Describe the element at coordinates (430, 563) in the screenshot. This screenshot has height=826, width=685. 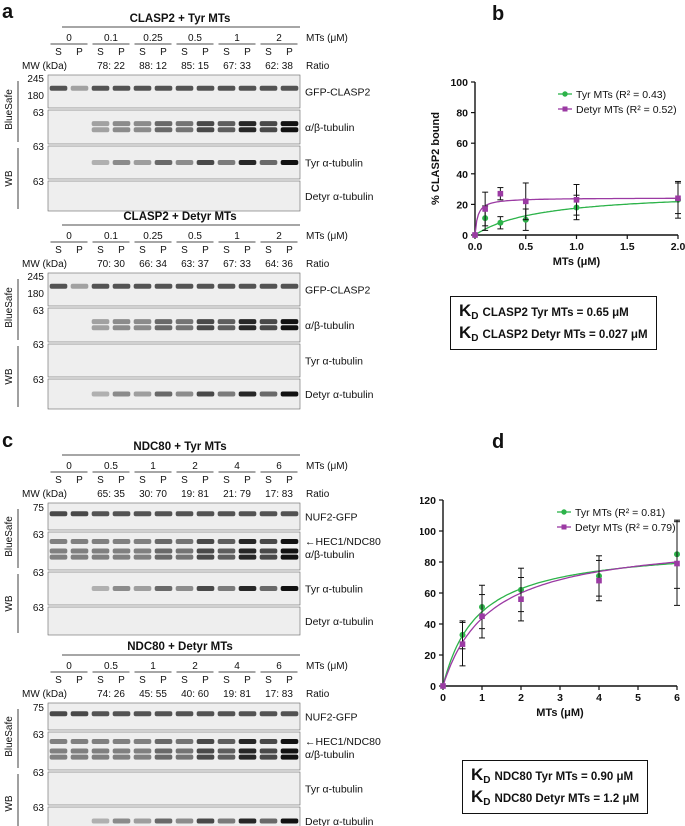
I see `y-tick-label: 80` at that location.